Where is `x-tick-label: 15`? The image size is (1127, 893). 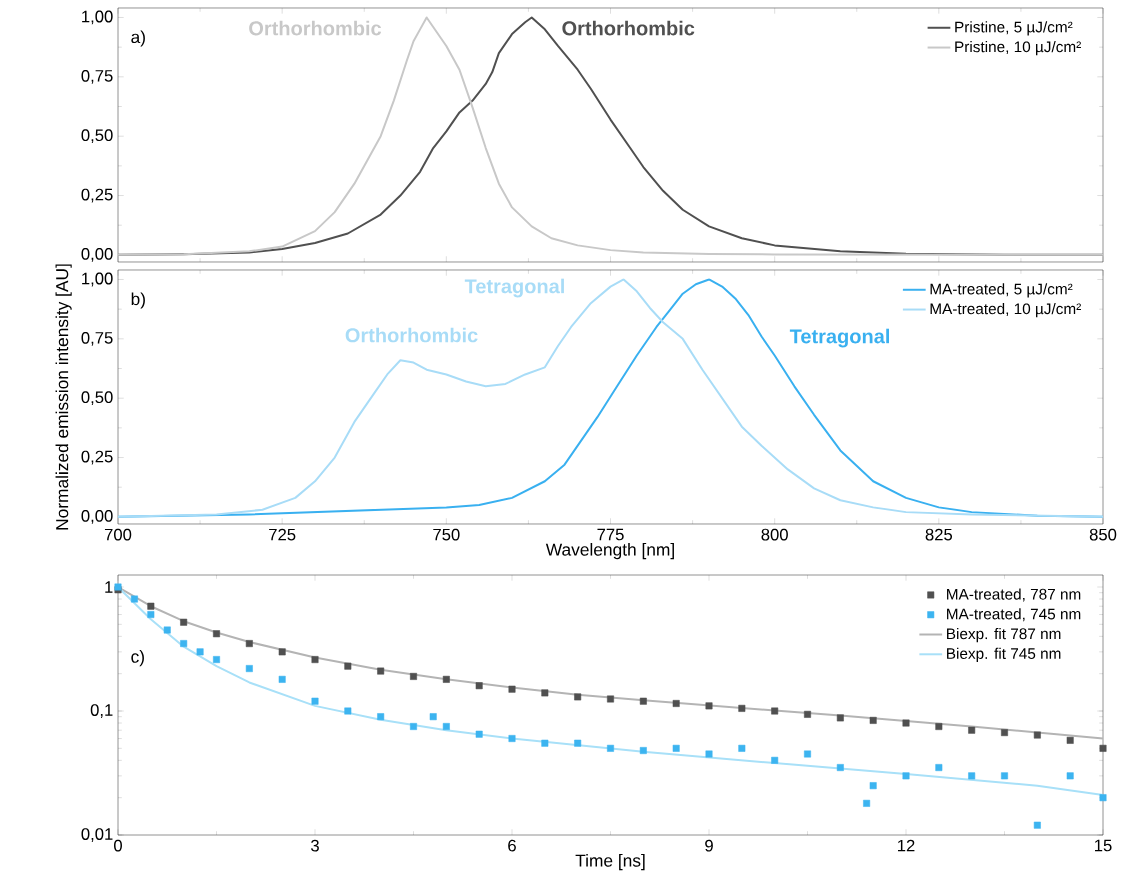
x-tick-label: 15 is located at coordinates (1103, 845).